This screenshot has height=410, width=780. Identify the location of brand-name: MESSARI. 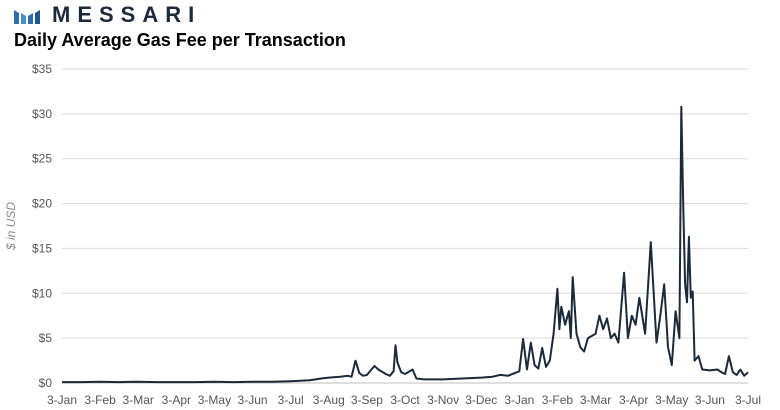
(127, 14).